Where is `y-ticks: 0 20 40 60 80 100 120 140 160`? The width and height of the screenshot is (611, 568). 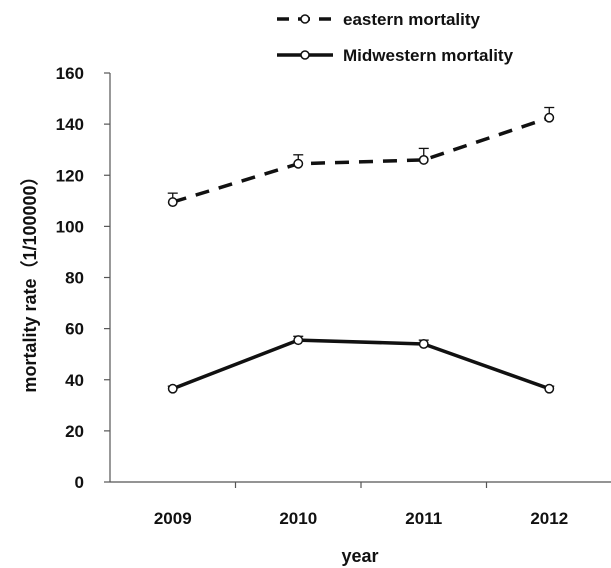 y-ticks: 0 20 40 60 80 100 120 140 160 is located at coordinates (83, 278).